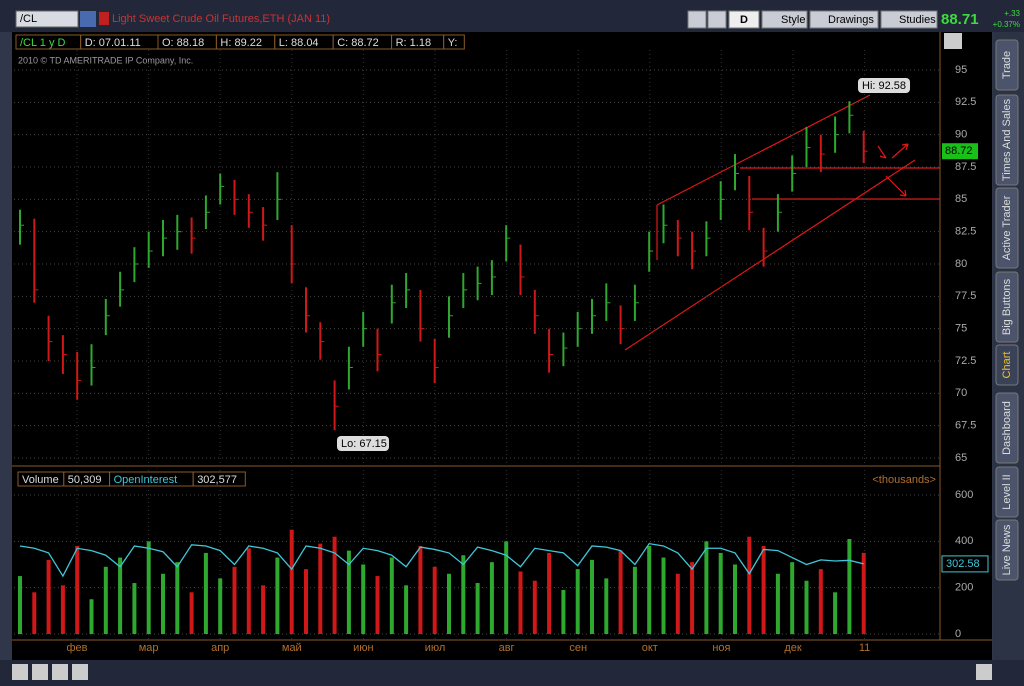  Describe the element at coordinates (47, 19) in the screenshot. I see `symbol-box` at that location.